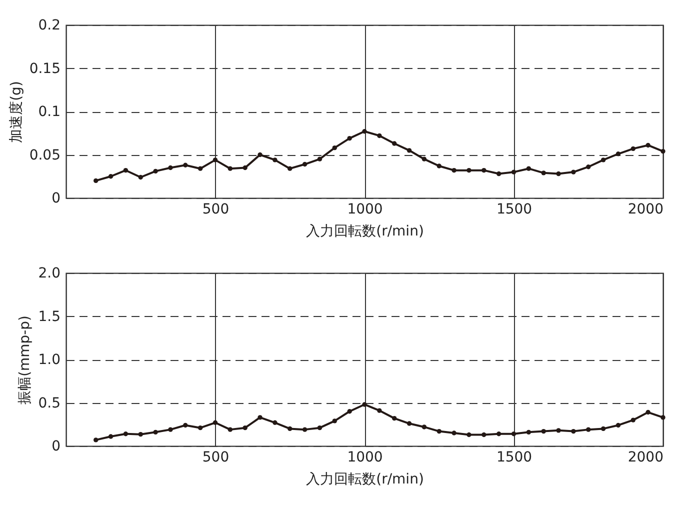 The height and width of the screenshot is (506, 693). I want to click on y-axis-title: 加速度(g), so click(16, 112).